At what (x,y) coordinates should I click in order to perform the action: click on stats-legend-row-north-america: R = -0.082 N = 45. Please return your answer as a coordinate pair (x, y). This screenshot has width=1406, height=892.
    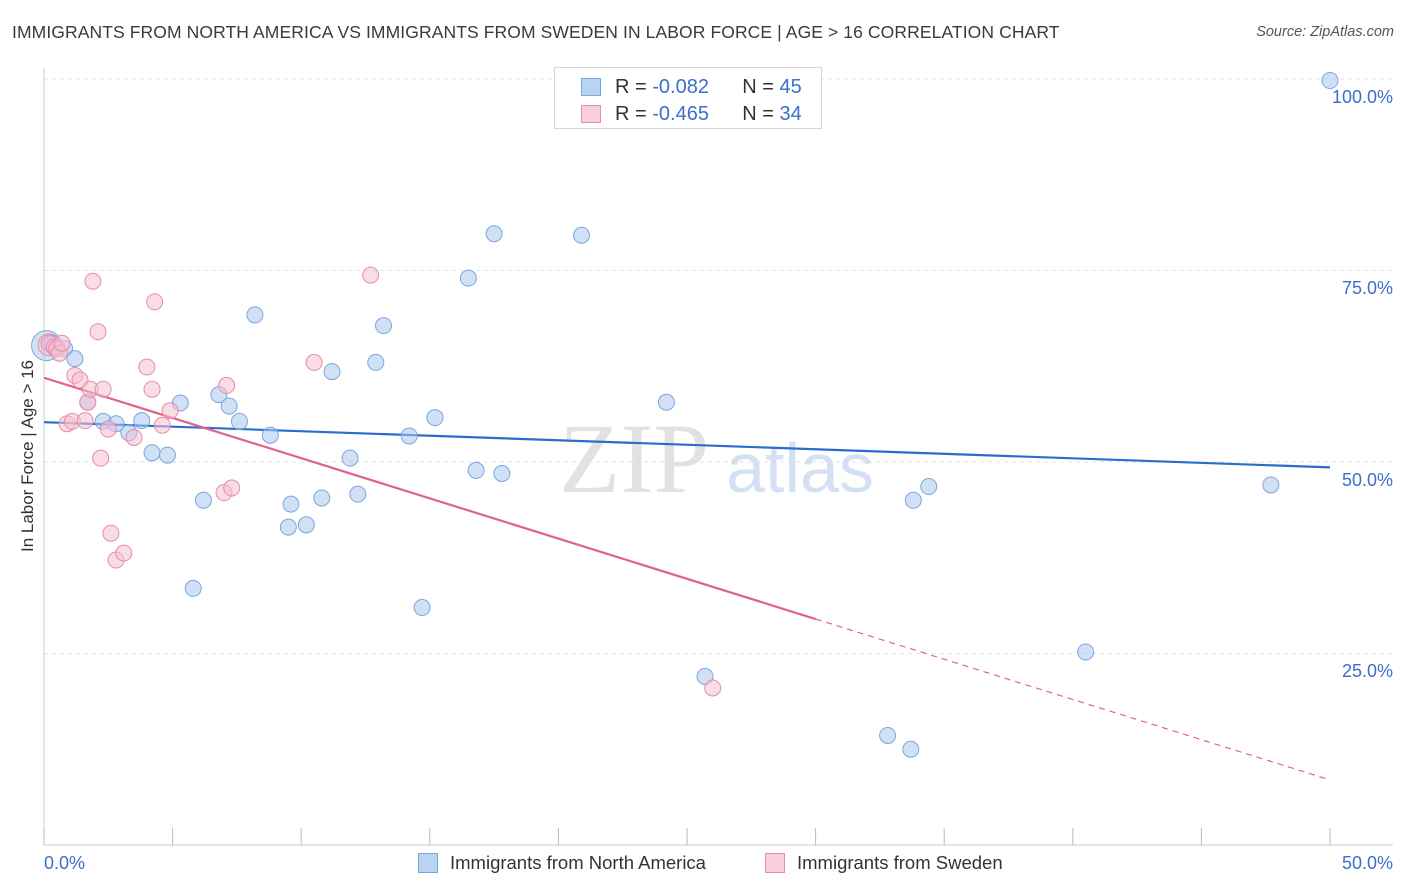
    Looking at the image, I should click on (691, 87).